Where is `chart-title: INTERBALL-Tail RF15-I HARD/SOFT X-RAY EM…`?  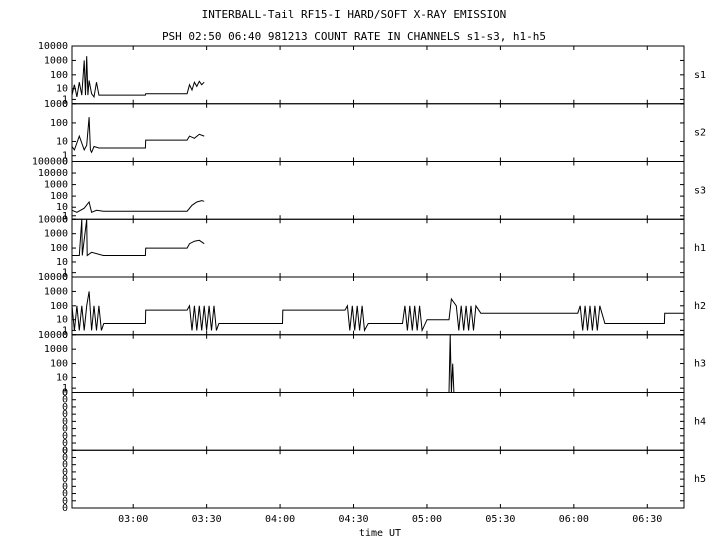
chart-title: INTERBALL-Tail RF15-I HARD/SOFT X-RAY EM… is located at coordinates (354, 14).